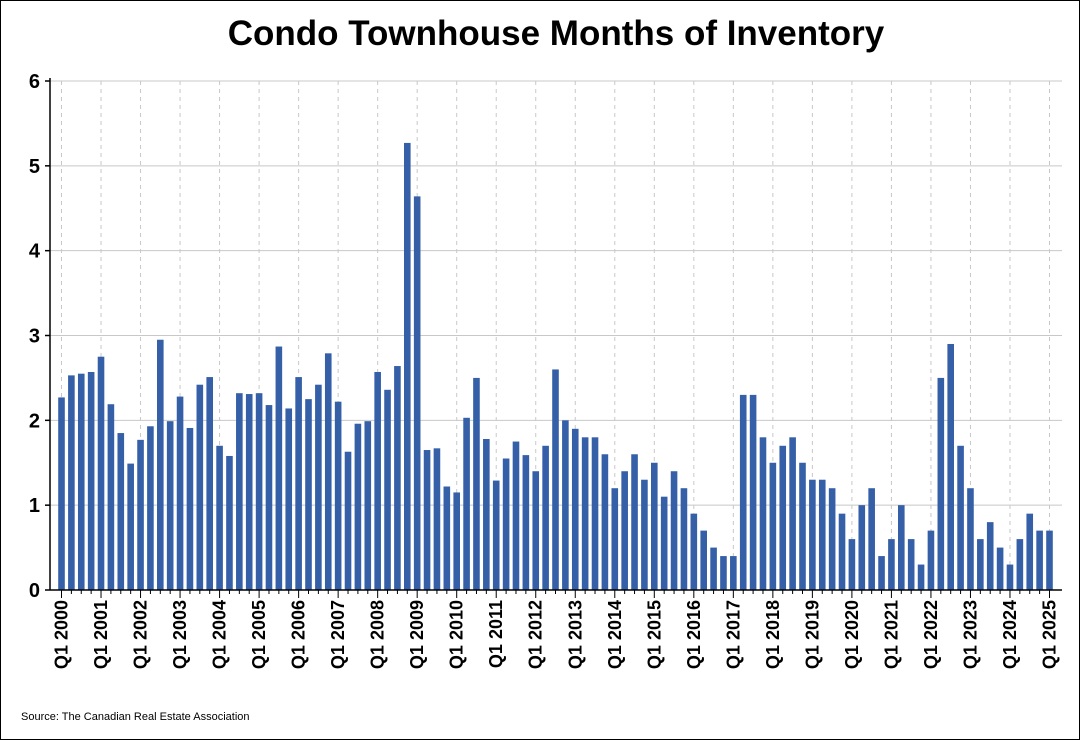 The height and width of the screenshot is (740, 1080). Describe the element at coordinates (496, 634) in the screenshot. I see `x-tick-label: Q1 2011` at that location.